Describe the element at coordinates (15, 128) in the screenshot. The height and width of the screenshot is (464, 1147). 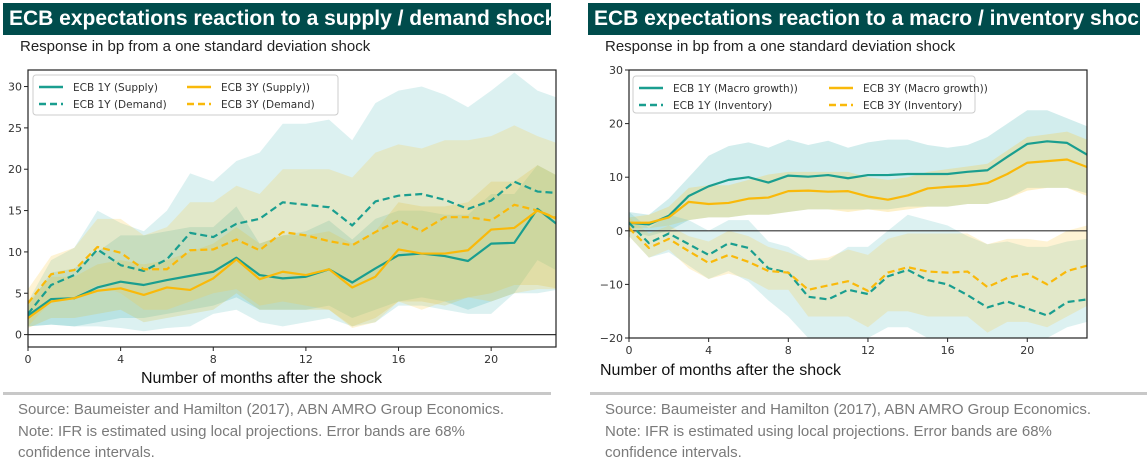
I see `y-tick-label: 25` at that location.